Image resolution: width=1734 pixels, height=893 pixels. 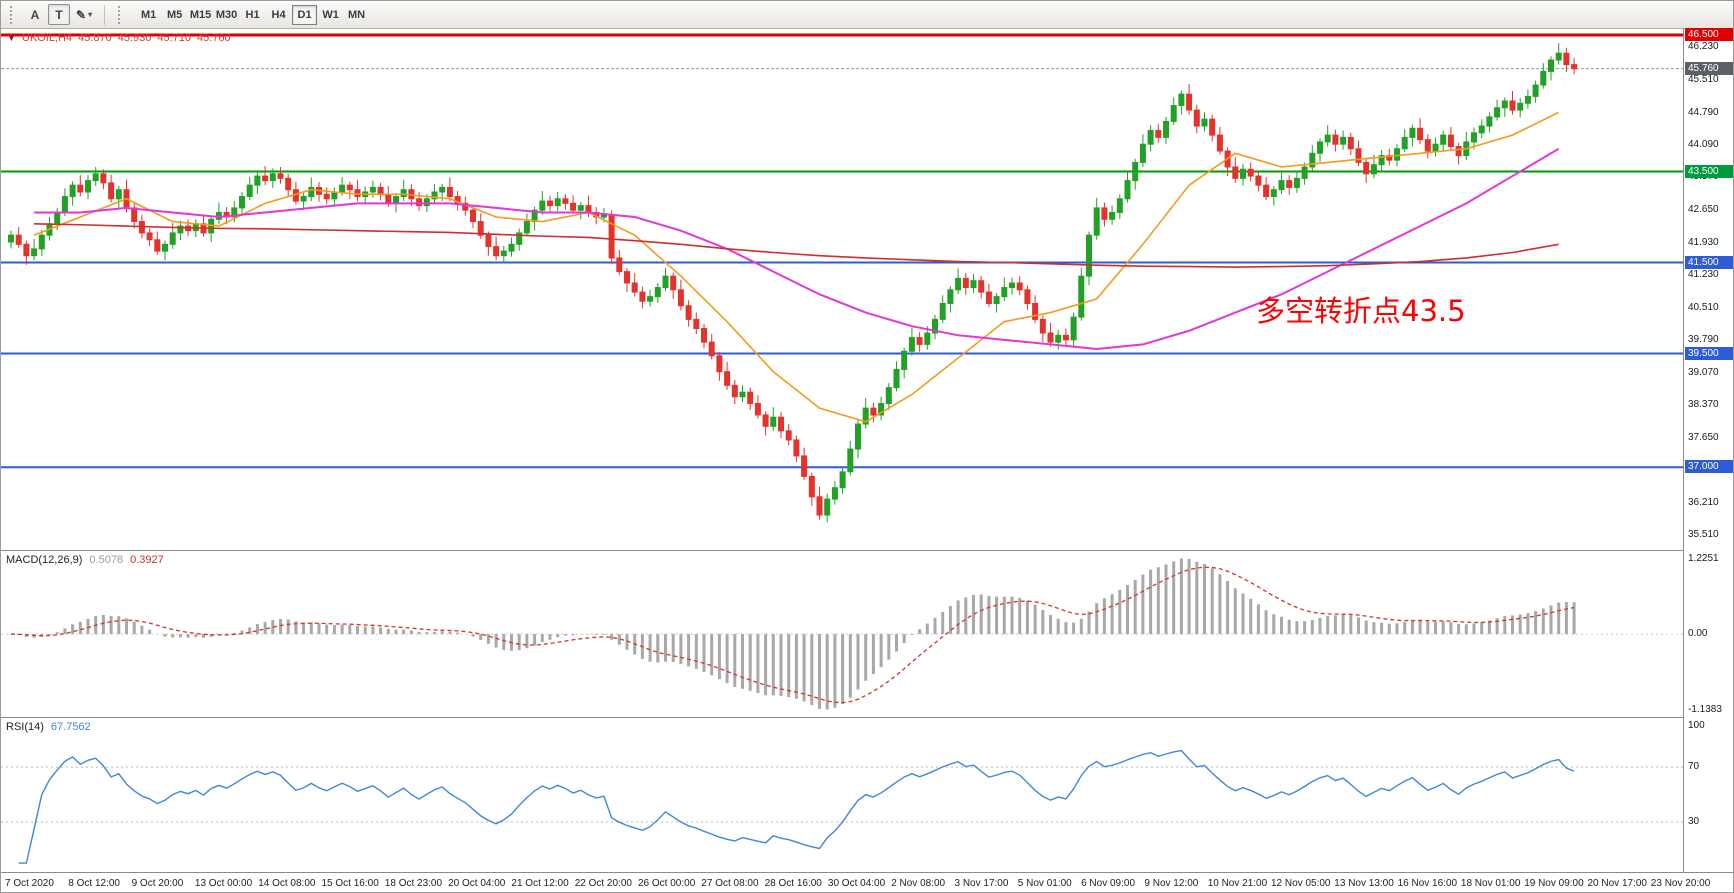 What do you see at coordinates (1703, 373) in the screenshot?
I see `price-tick-label: 39.070` at bounding box center [1703, 373].